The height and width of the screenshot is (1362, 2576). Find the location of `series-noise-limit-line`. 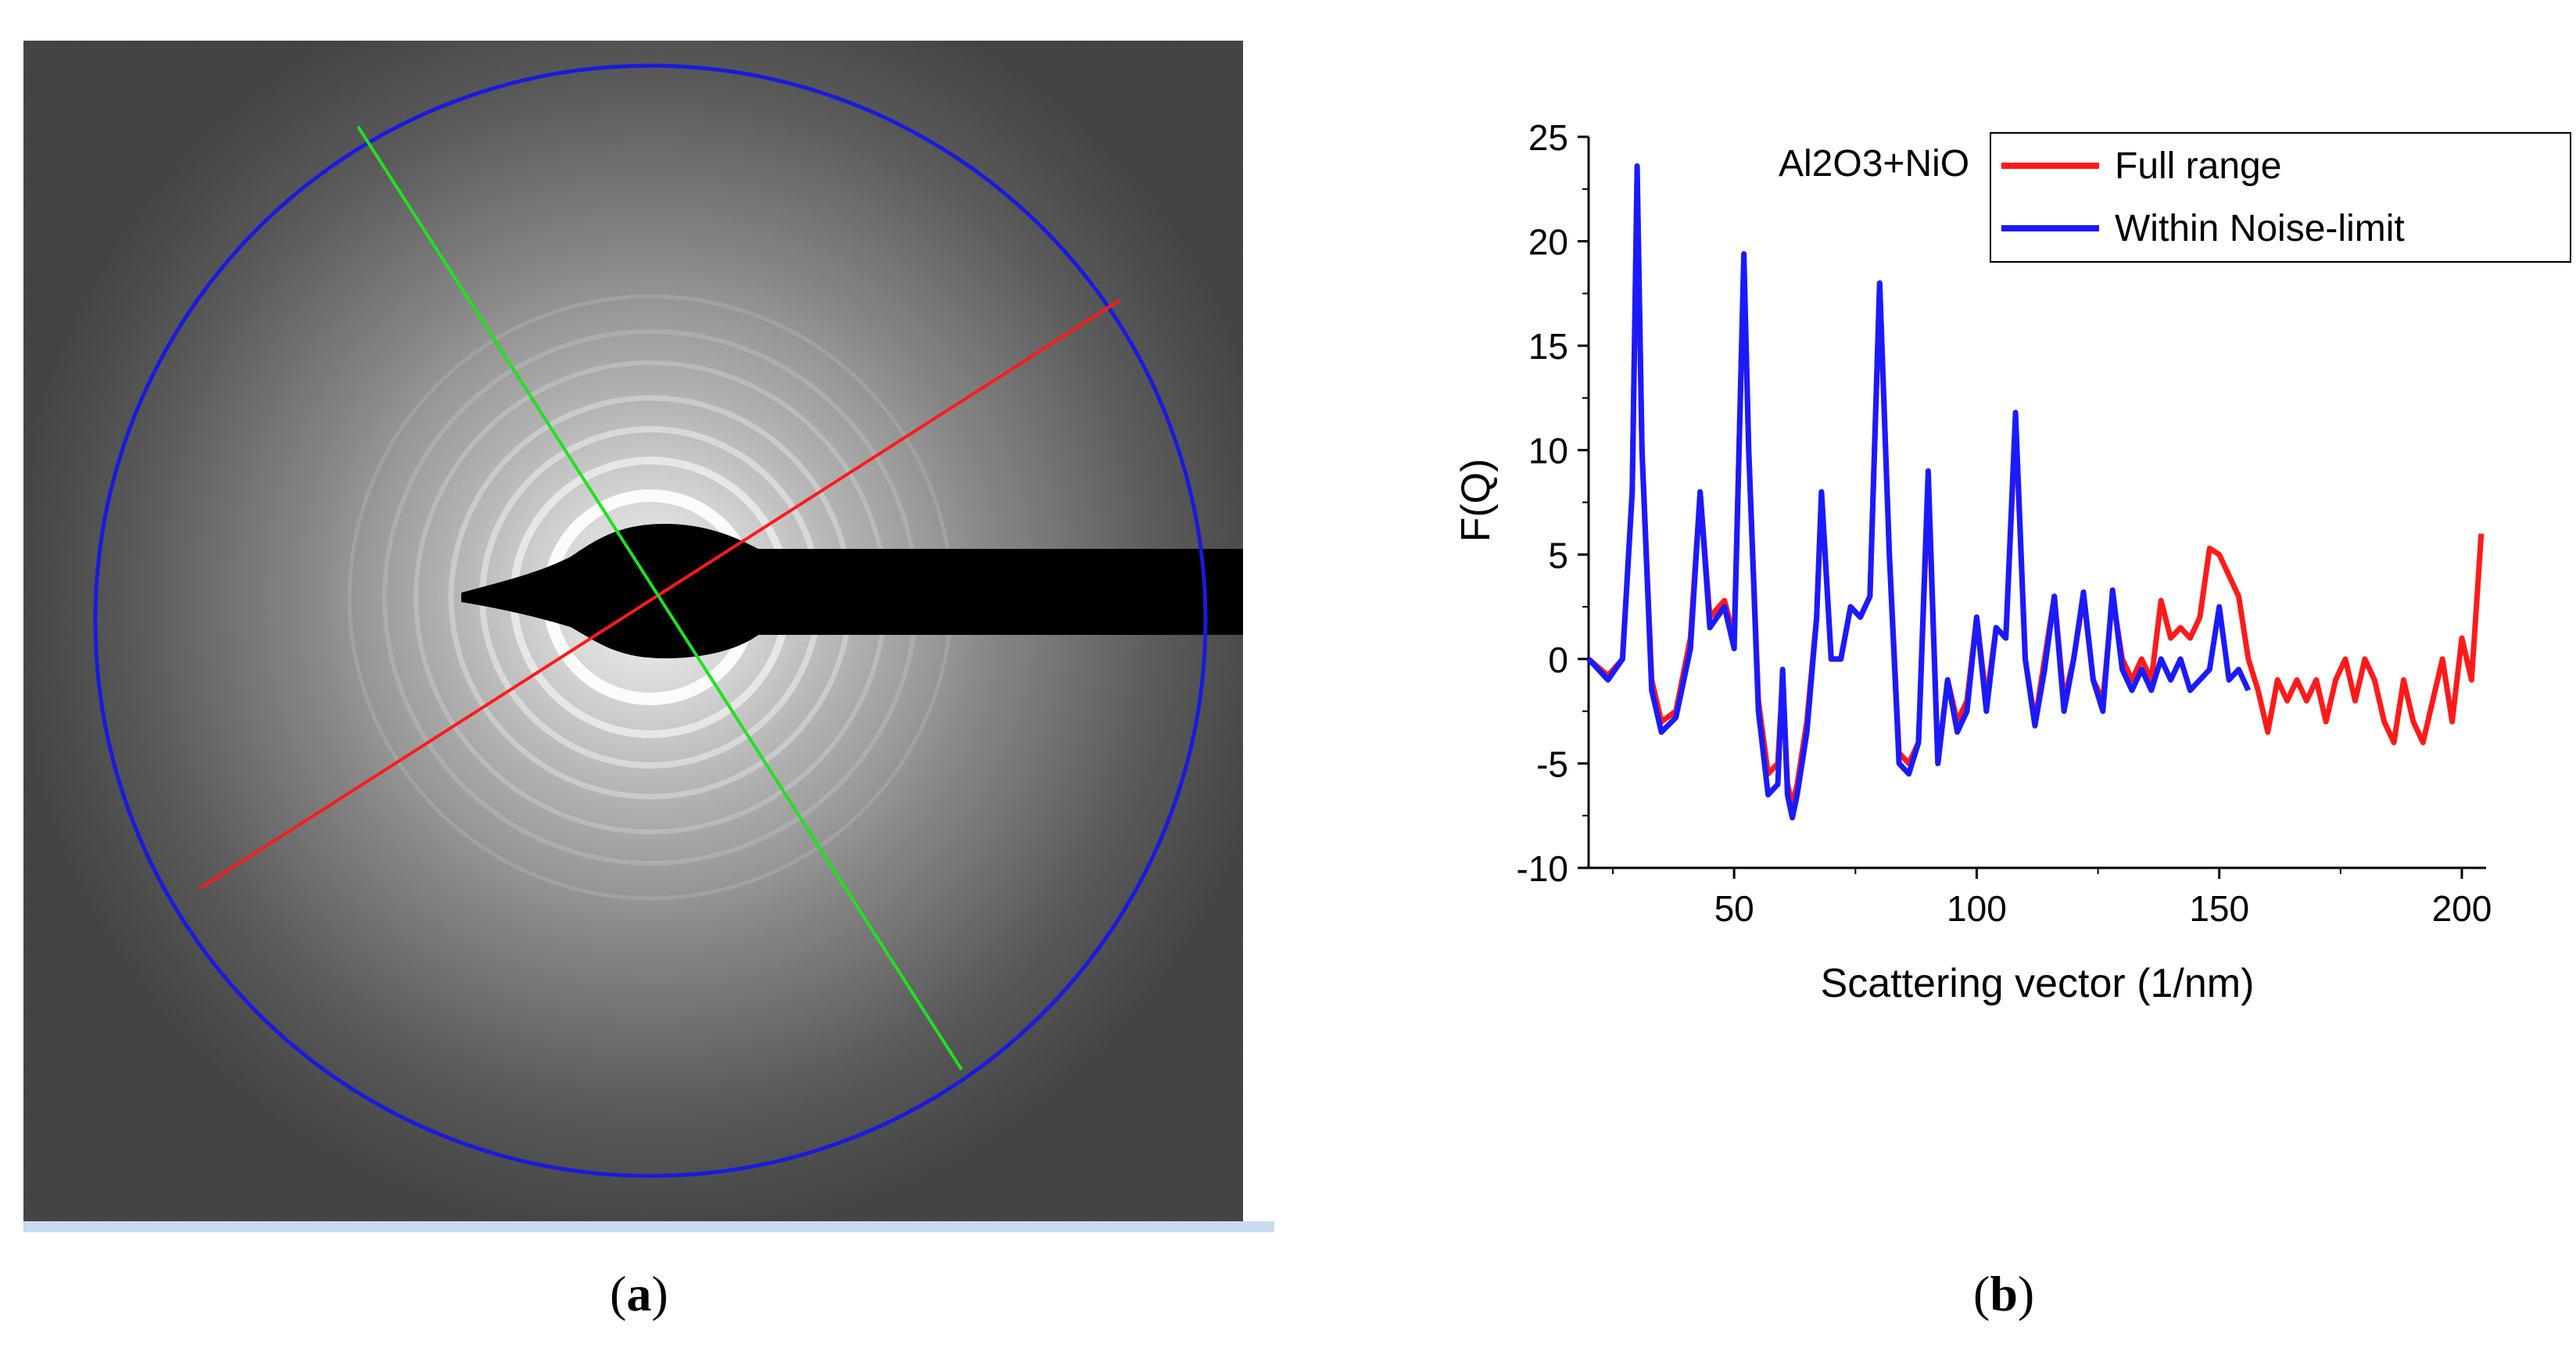

series-noise-limit-line is located at coordinates (1919, 492).